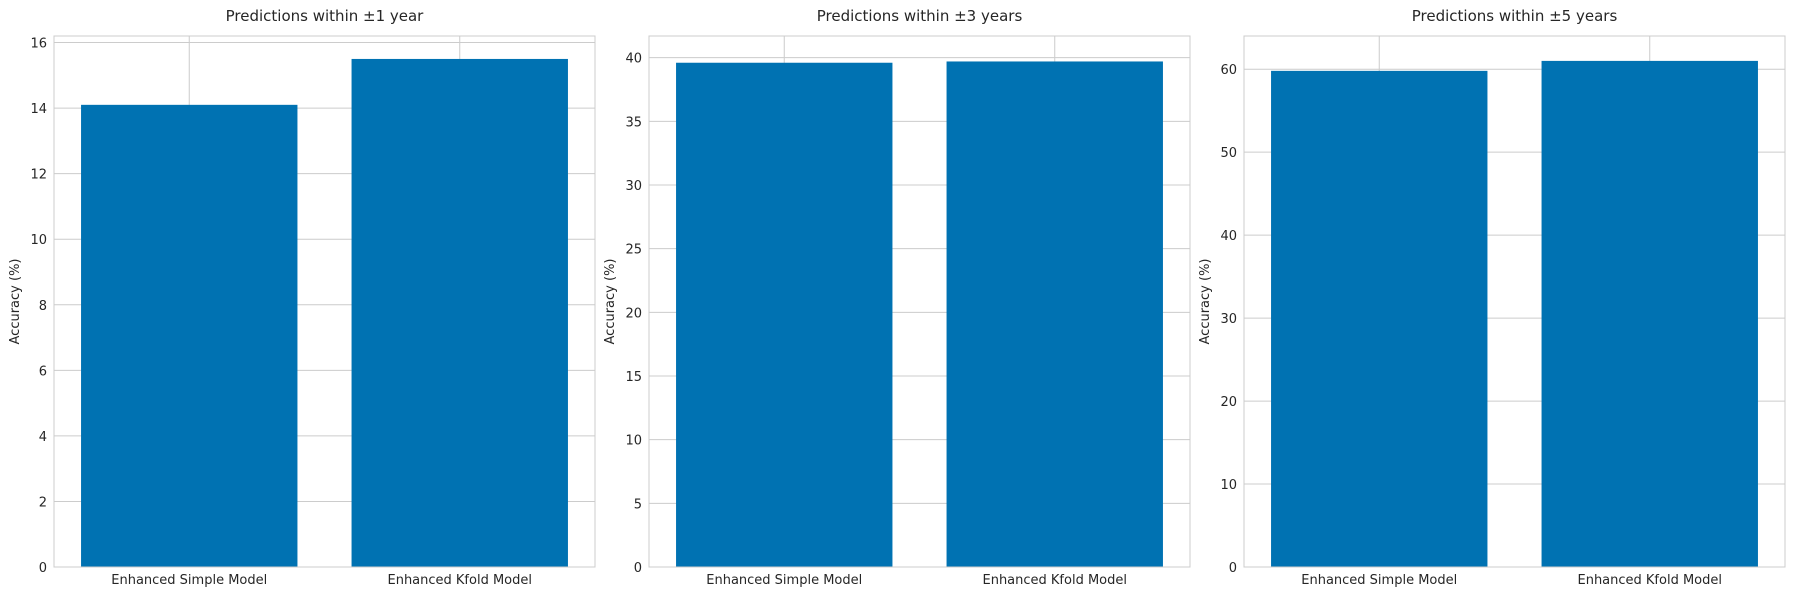 This screenshot has height=600, width=1800. Describe the element at coordinates (38, 44) in the screenshot. I see `y-tick-label: 16` at that location.